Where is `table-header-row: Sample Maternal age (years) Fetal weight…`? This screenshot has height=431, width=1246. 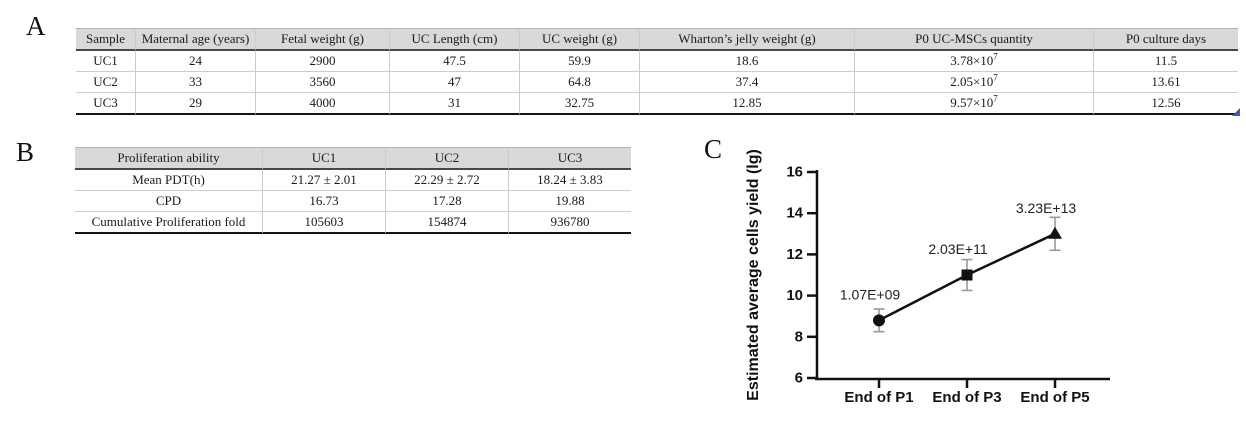
table-header-row: Sample Maternal age (years) Fetal weight… is located at coordinates (657, 39).